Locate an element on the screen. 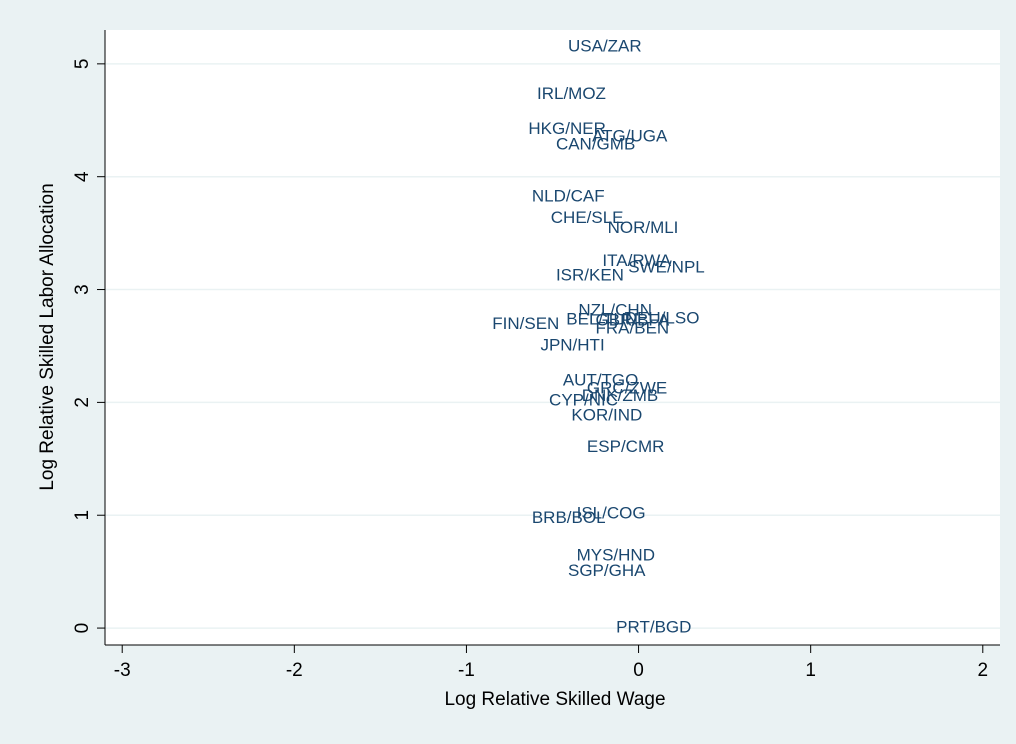  point-label: CHE/SLE is located at coordinates (587, 217).